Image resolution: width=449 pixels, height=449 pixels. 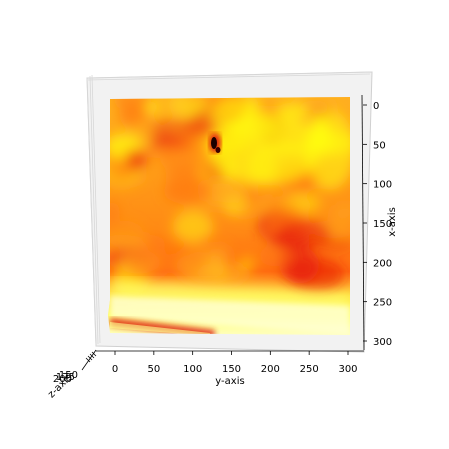 I want to click on z-tick-label: 150, so click(x=68, y=375).